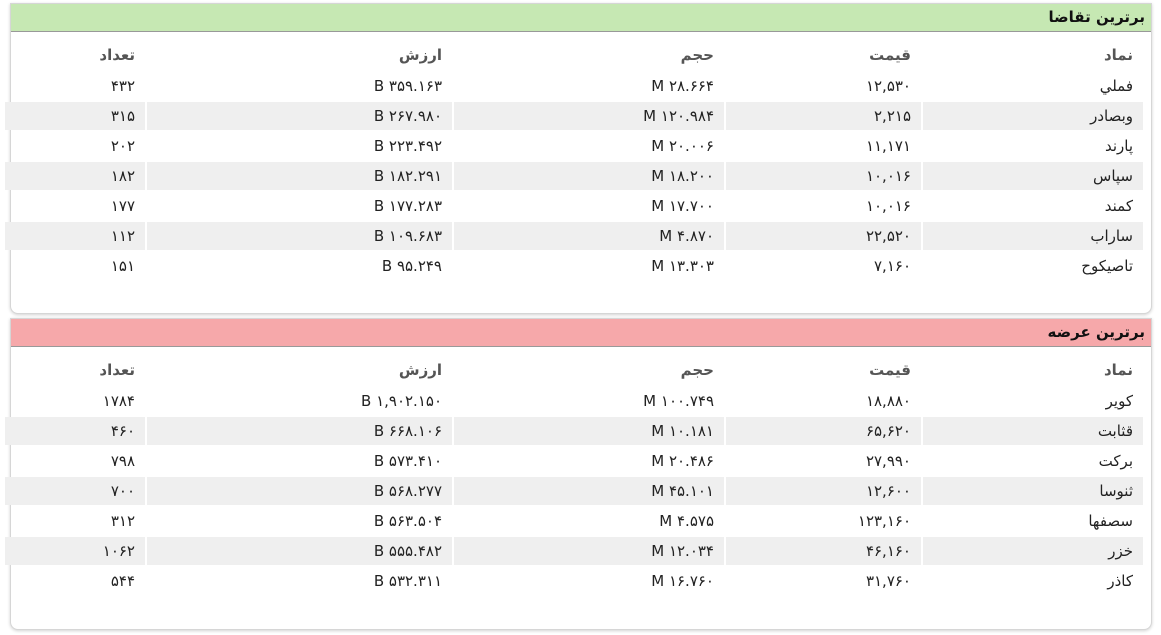  Describe the element at coordinates (75, 431) in the screenshot. I see `table-cell: ۴۶۰` at that location.